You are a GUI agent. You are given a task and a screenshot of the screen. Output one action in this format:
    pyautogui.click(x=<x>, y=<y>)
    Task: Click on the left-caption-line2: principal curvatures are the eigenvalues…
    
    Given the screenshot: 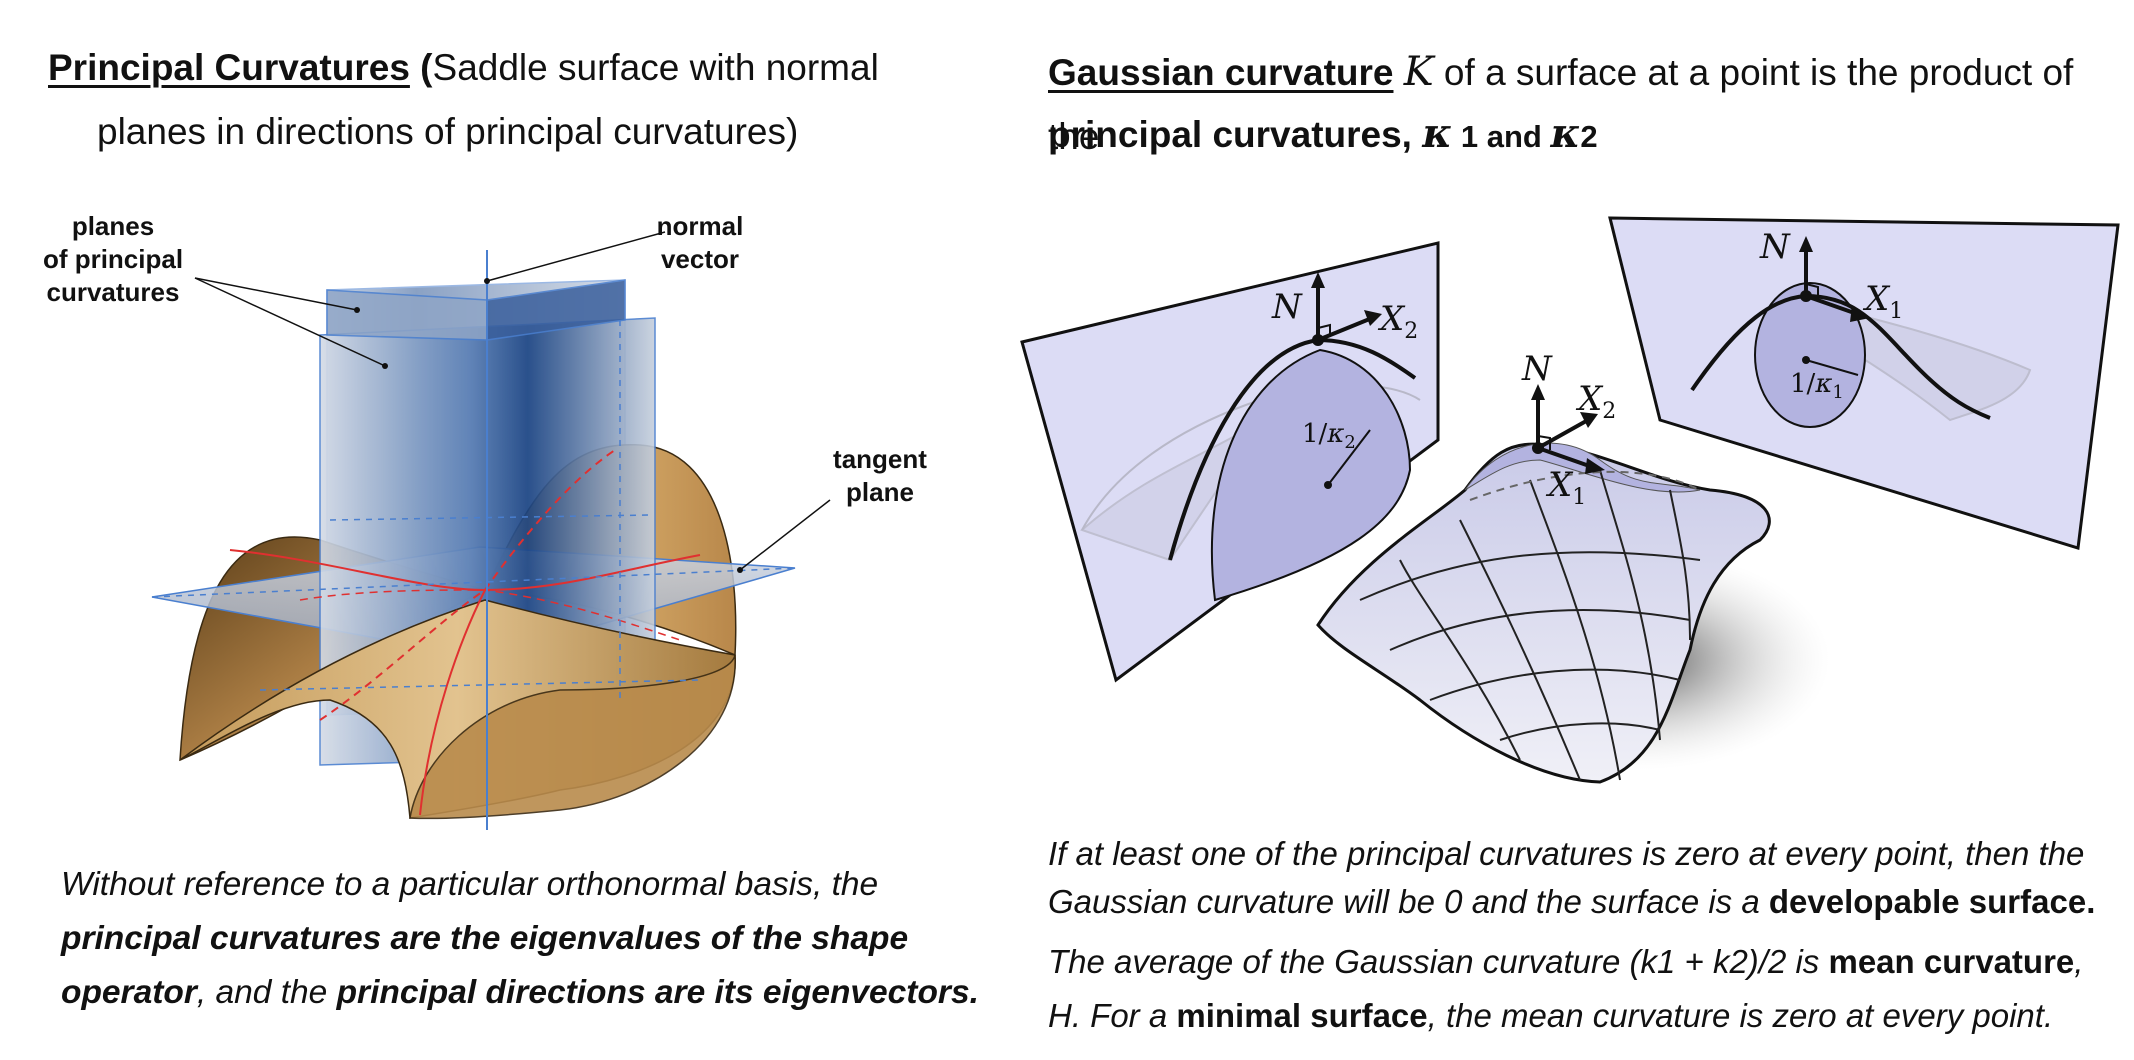 What is the action you would take?
    pyautogui.click(x=485, y=938)
    